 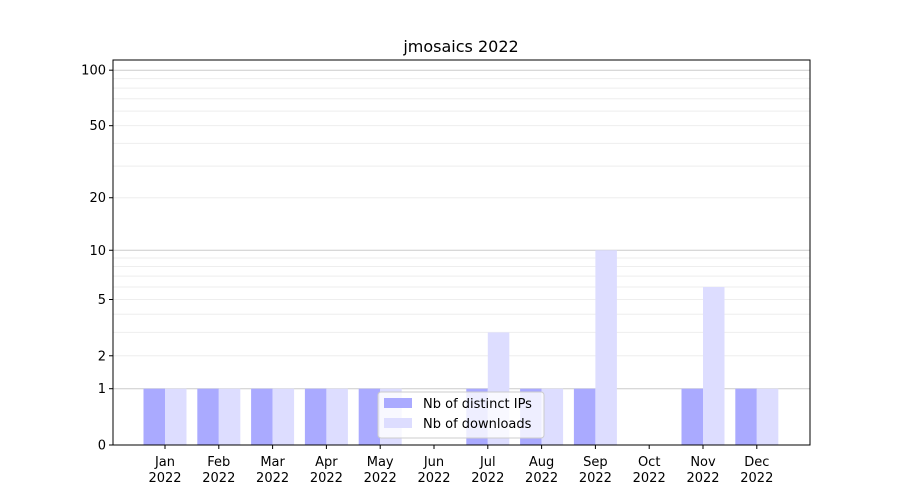 I want to click on x-tick-label-month: Apr, so click(x=326, y=462).